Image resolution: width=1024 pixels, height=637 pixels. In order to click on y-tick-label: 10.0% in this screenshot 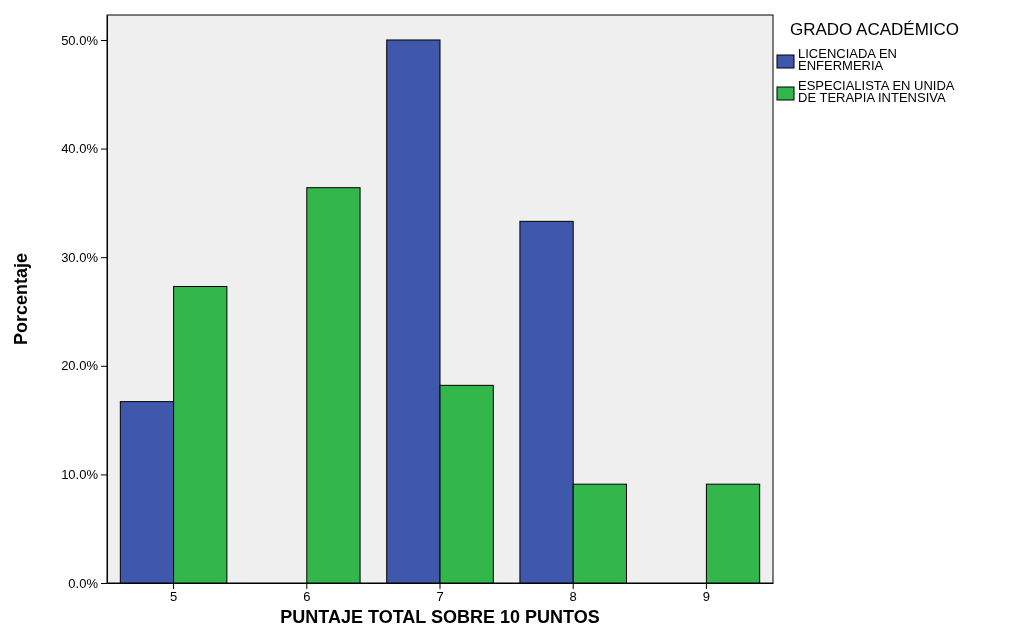, I will do `click(80, 475)`.